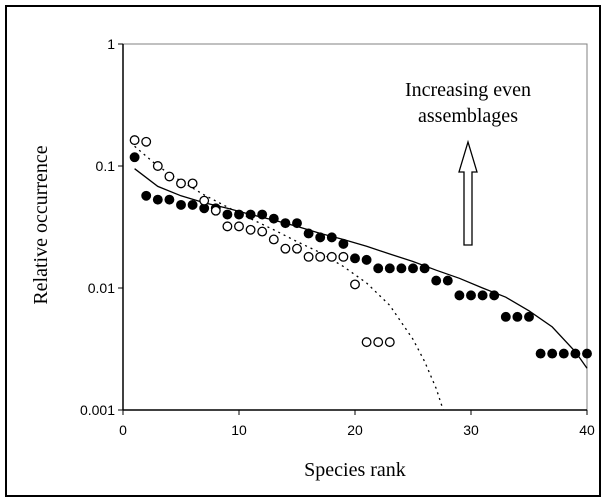 This screenshot has height=504, width=609. I want to click on y-tick-label: 0.001, so click(97, 410).